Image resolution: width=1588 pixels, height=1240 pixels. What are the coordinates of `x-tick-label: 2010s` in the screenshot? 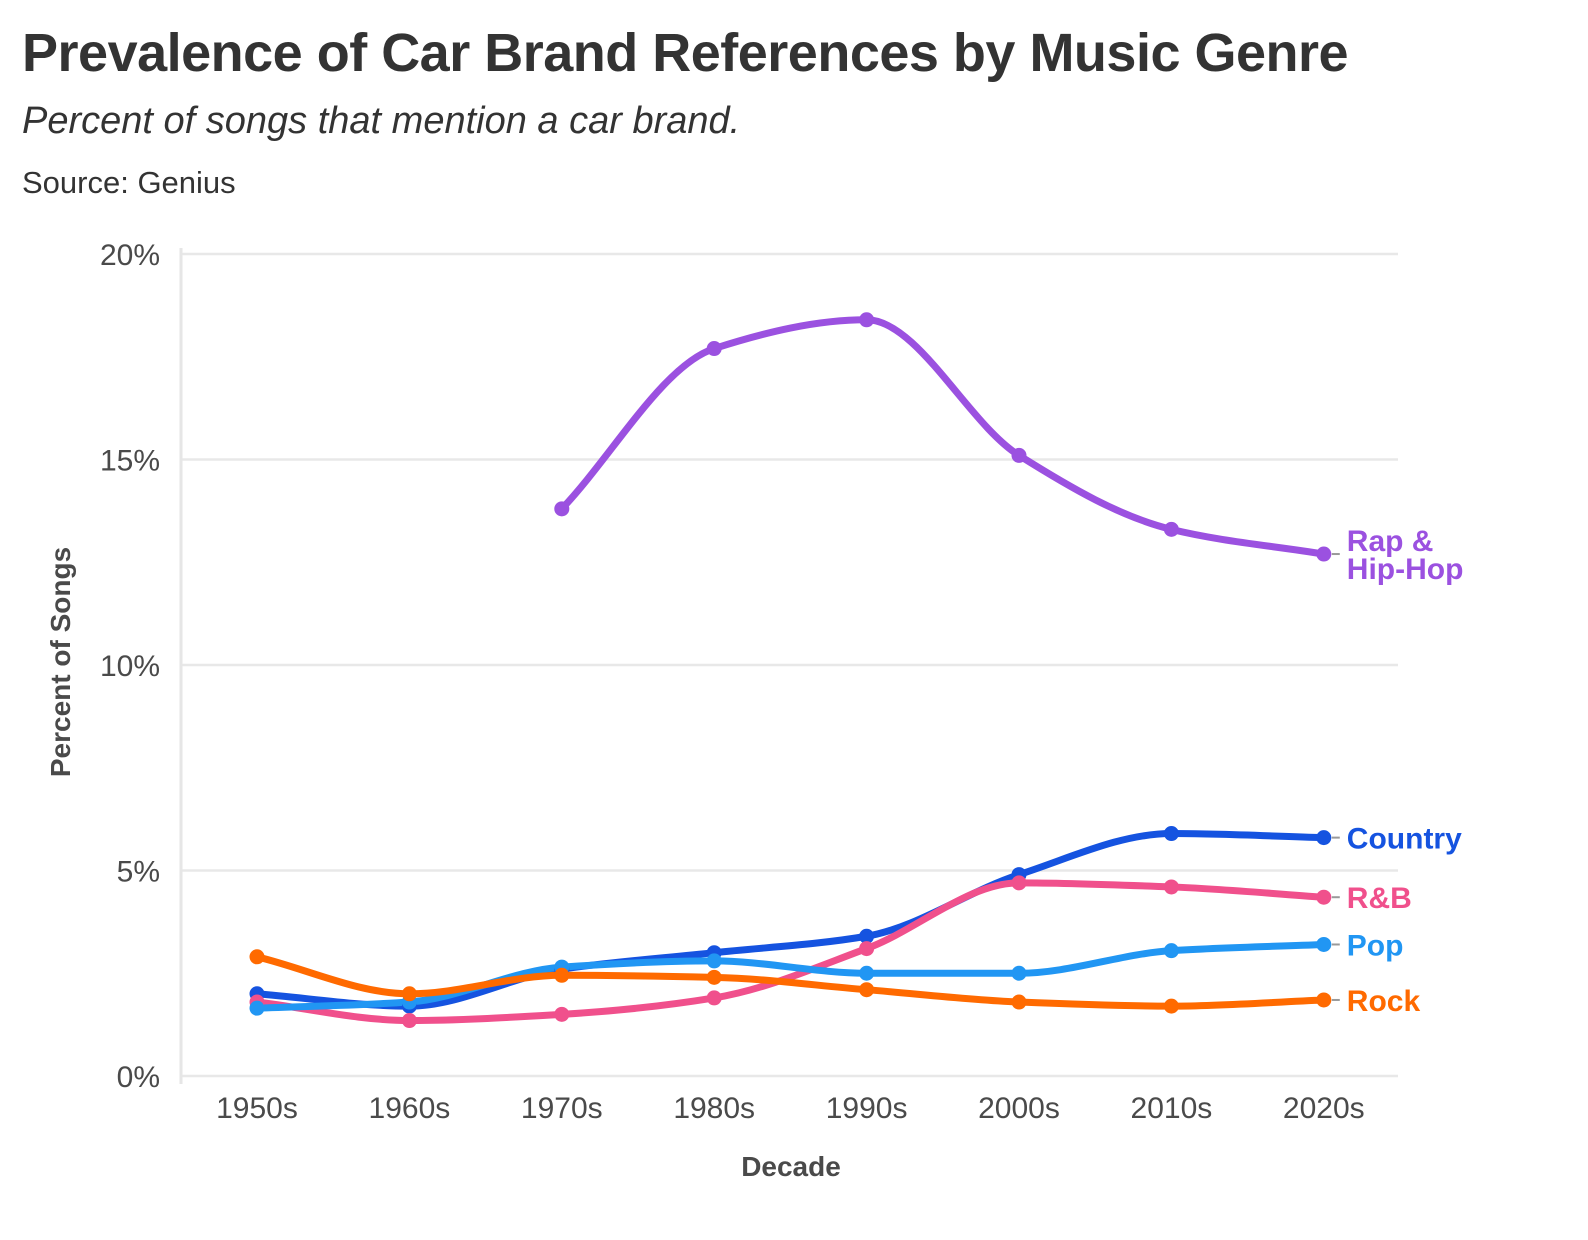 It's located at (1172, 1108).